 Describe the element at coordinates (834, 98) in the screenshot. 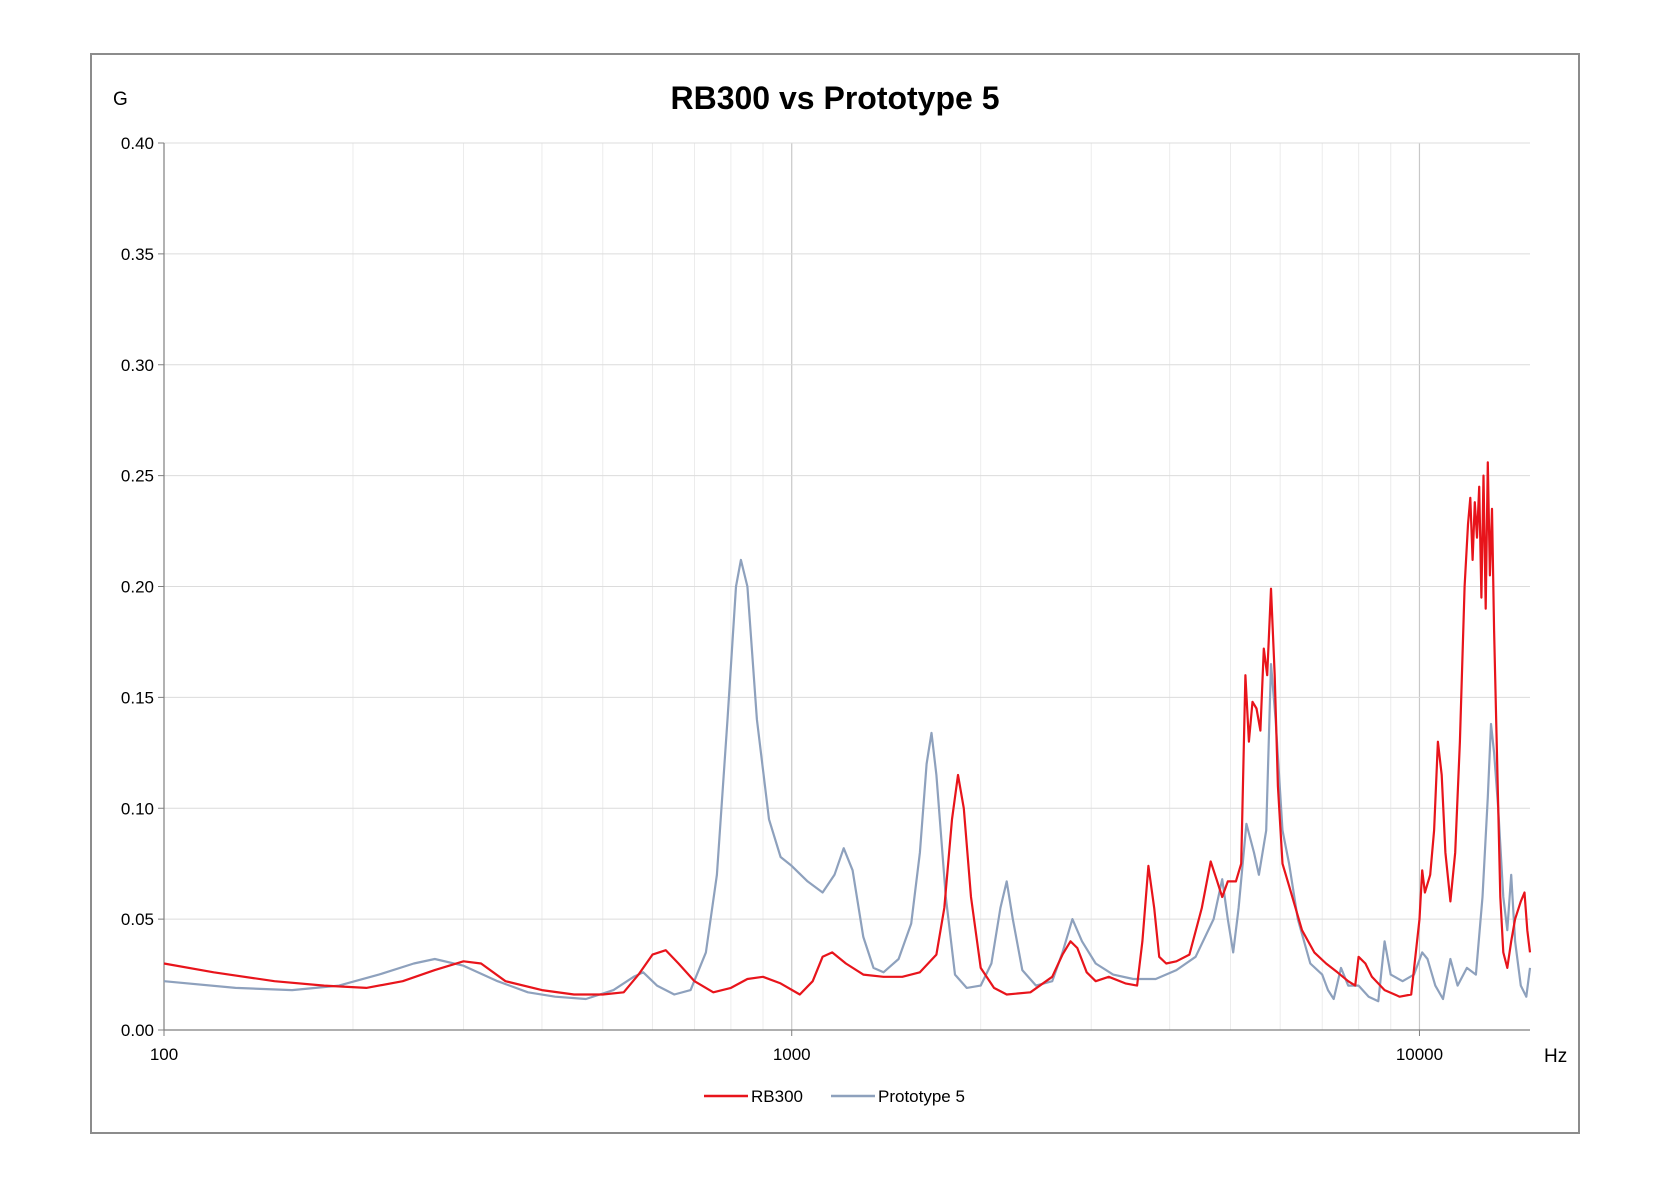

I see `chart-title: RB300 vs Prototype 5` at that location.